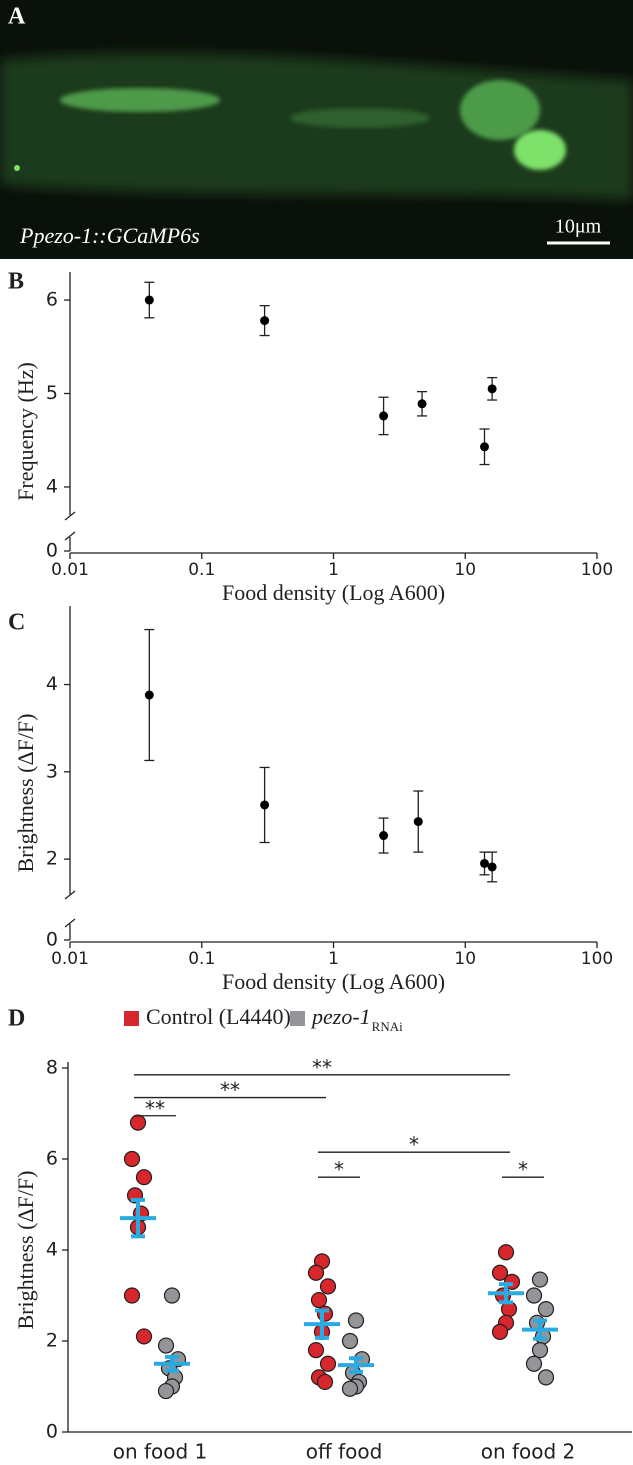 Image resolution: width=633 pixels, height=1465 pixels. What do you see at coordinates (52, 771) in the screenshot?
I see `y-tick-label: 3` at bounding box center [52, 771].